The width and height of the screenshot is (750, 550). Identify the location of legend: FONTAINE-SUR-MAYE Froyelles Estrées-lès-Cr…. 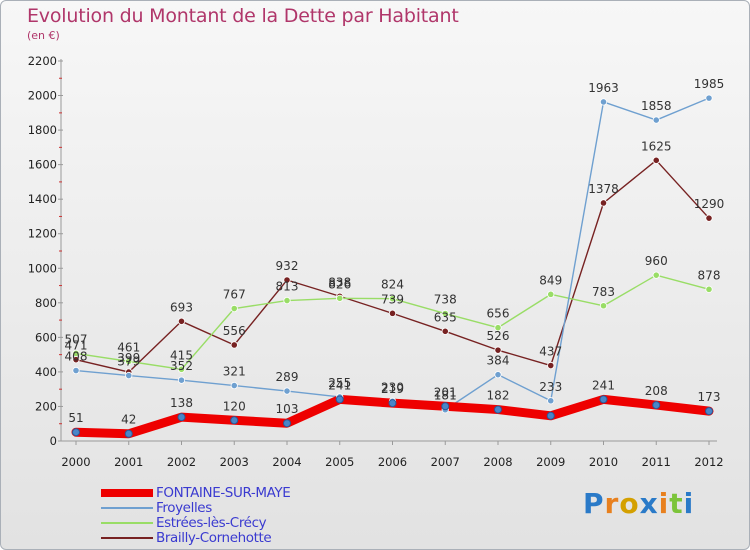
(251, 515).